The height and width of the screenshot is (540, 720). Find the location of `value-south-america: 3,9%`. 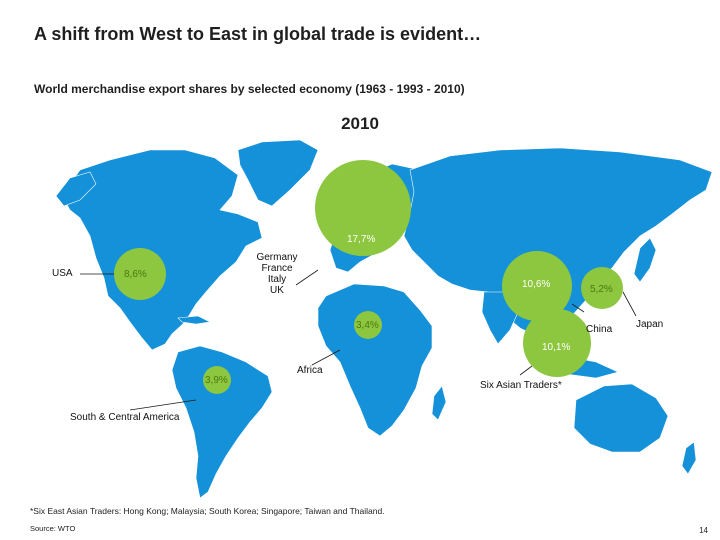

value-south-america: 3,9% is located at coordinates (216, 380).